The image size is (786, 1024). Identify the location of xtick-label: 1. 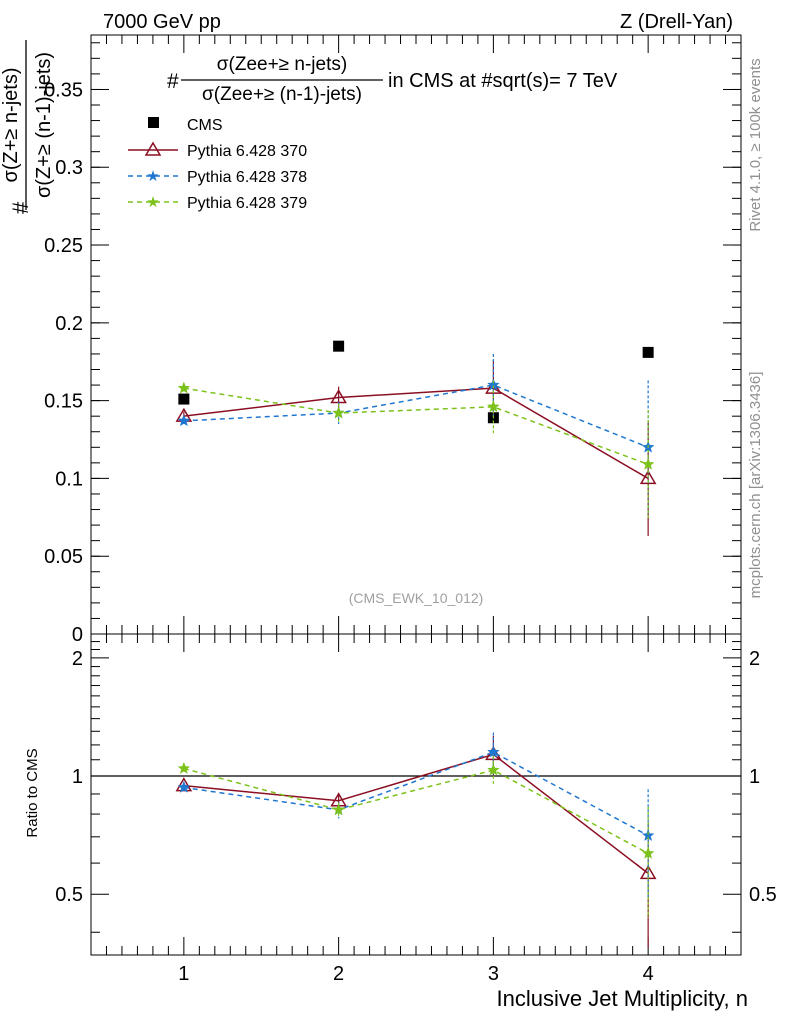
(183, 974).